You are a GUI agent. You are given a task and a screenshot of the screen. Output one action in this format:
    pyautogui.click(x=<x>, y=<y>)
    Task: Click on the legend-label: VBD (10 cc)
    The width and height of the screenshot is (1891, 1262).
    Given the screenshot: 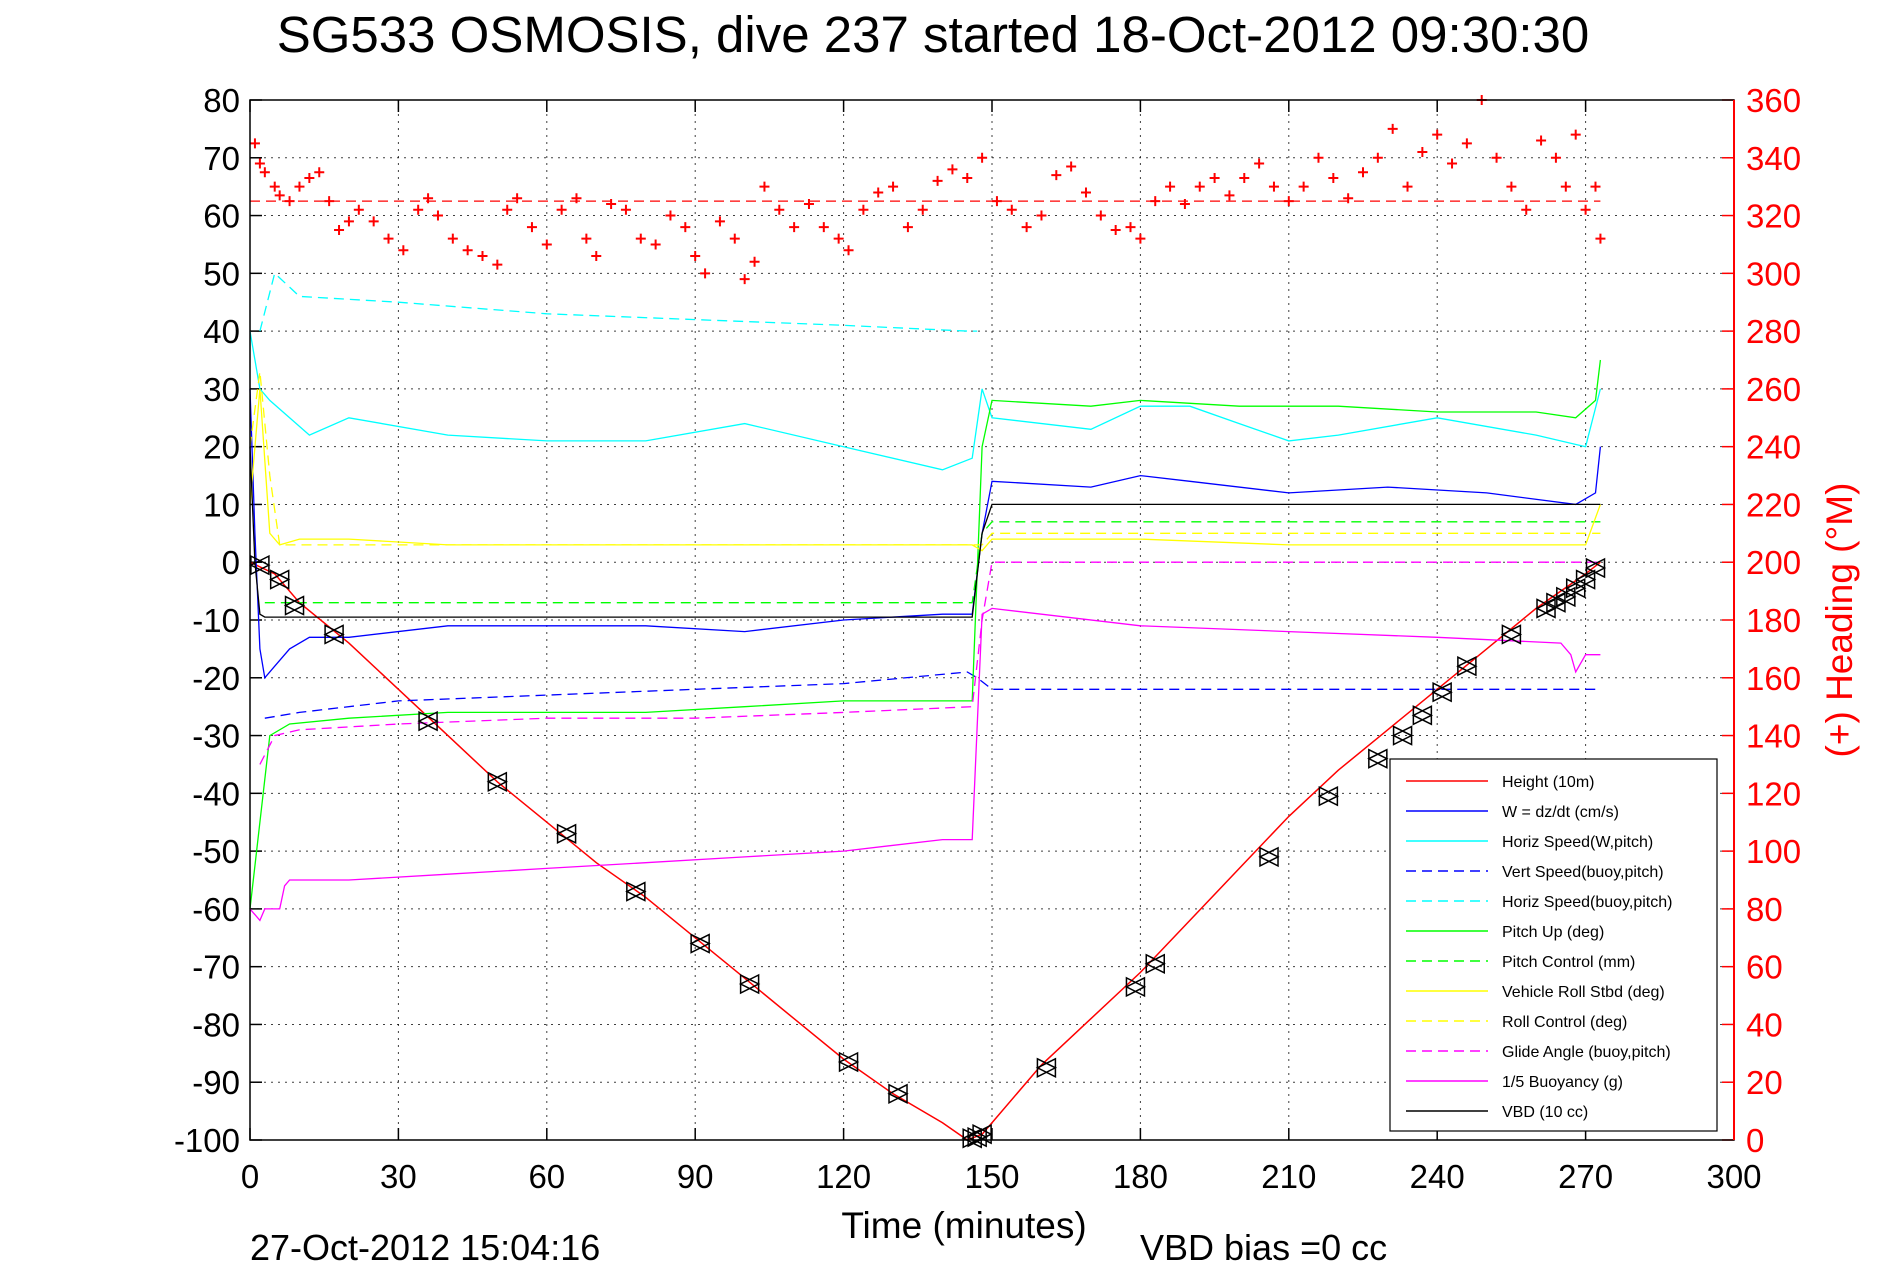 What is the action you would take?
    pyautogui.click(x=1545, y=1112)
    